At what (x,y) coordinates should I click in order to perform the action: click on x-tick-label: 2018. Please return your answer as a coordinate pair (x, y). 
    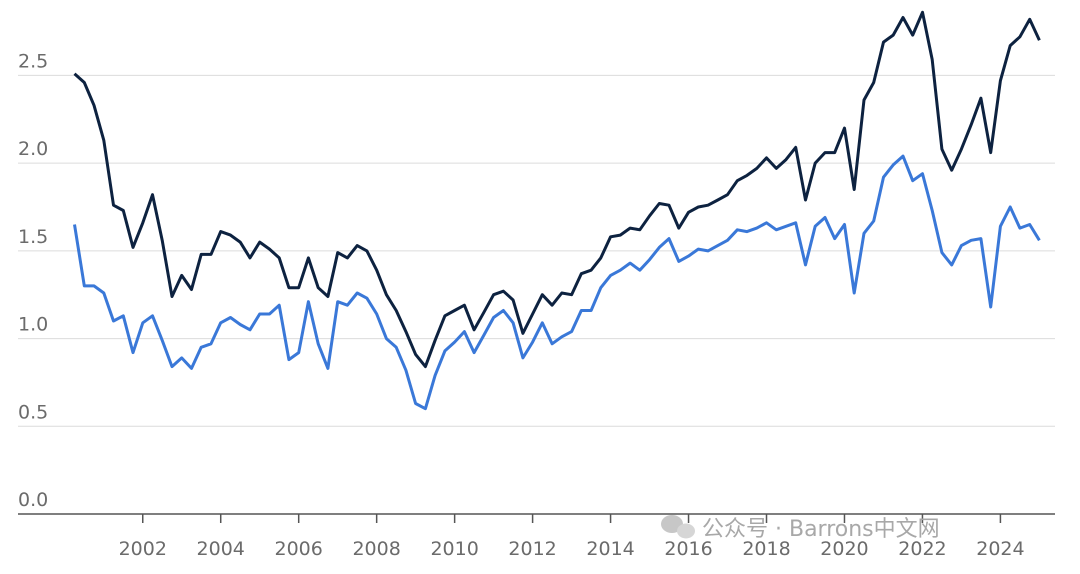
    Looking at the image, I should click on (766, 549).